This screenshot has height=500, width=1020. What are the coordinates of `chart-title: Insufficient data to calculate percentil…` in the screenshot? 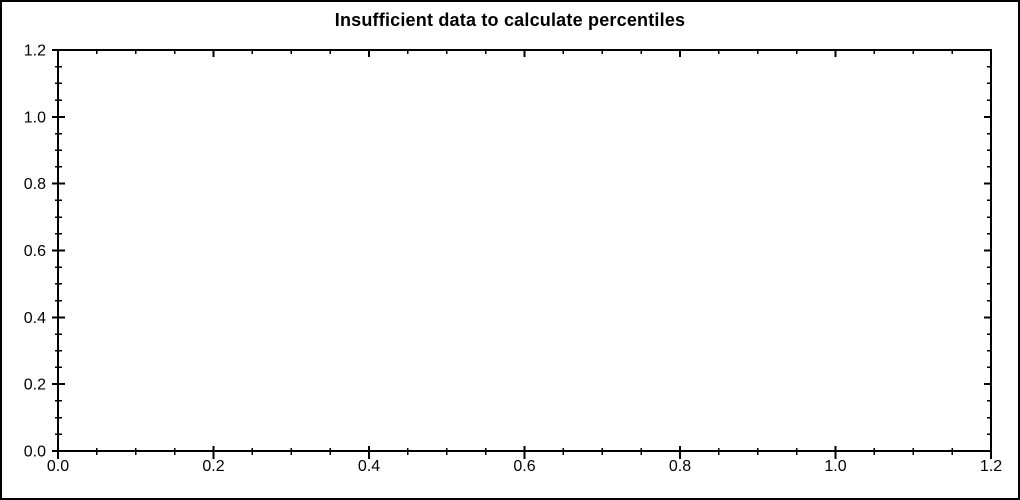 It's located at (510, 20).